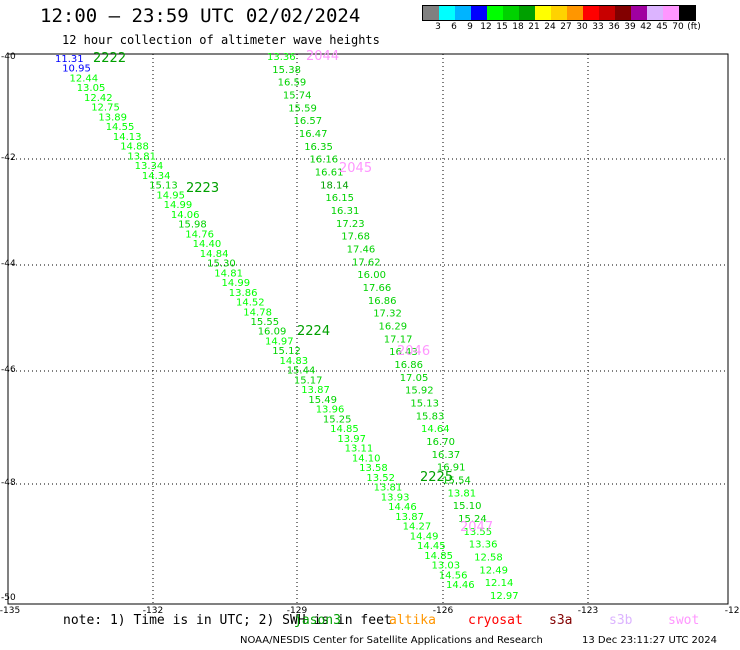 The width and height of the screenshot is (740, 650). Describe the element at coordinates (561, 620) in the screenshot. I see `satellite-label-s3a: s3a` at that location.